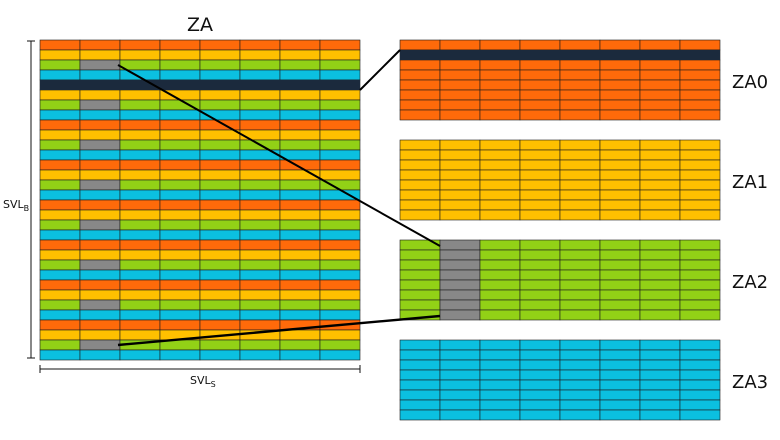 The height and width of the screenshot is (440, 780). What do you see at coordinates (16, 205) in the screenshot?
I see `svl-b-label: SVLB` at bounding box center [16, 205].